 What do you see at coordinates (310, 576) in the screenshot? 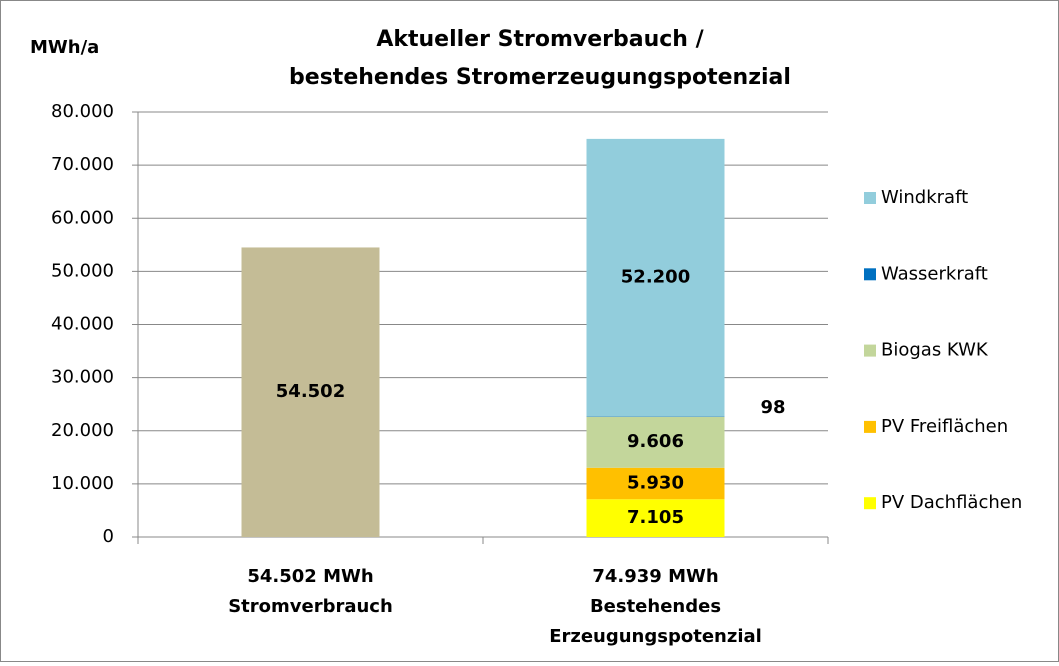
I see `x-tick-label: 54.502 MWh` at bounding box center [310, 576].